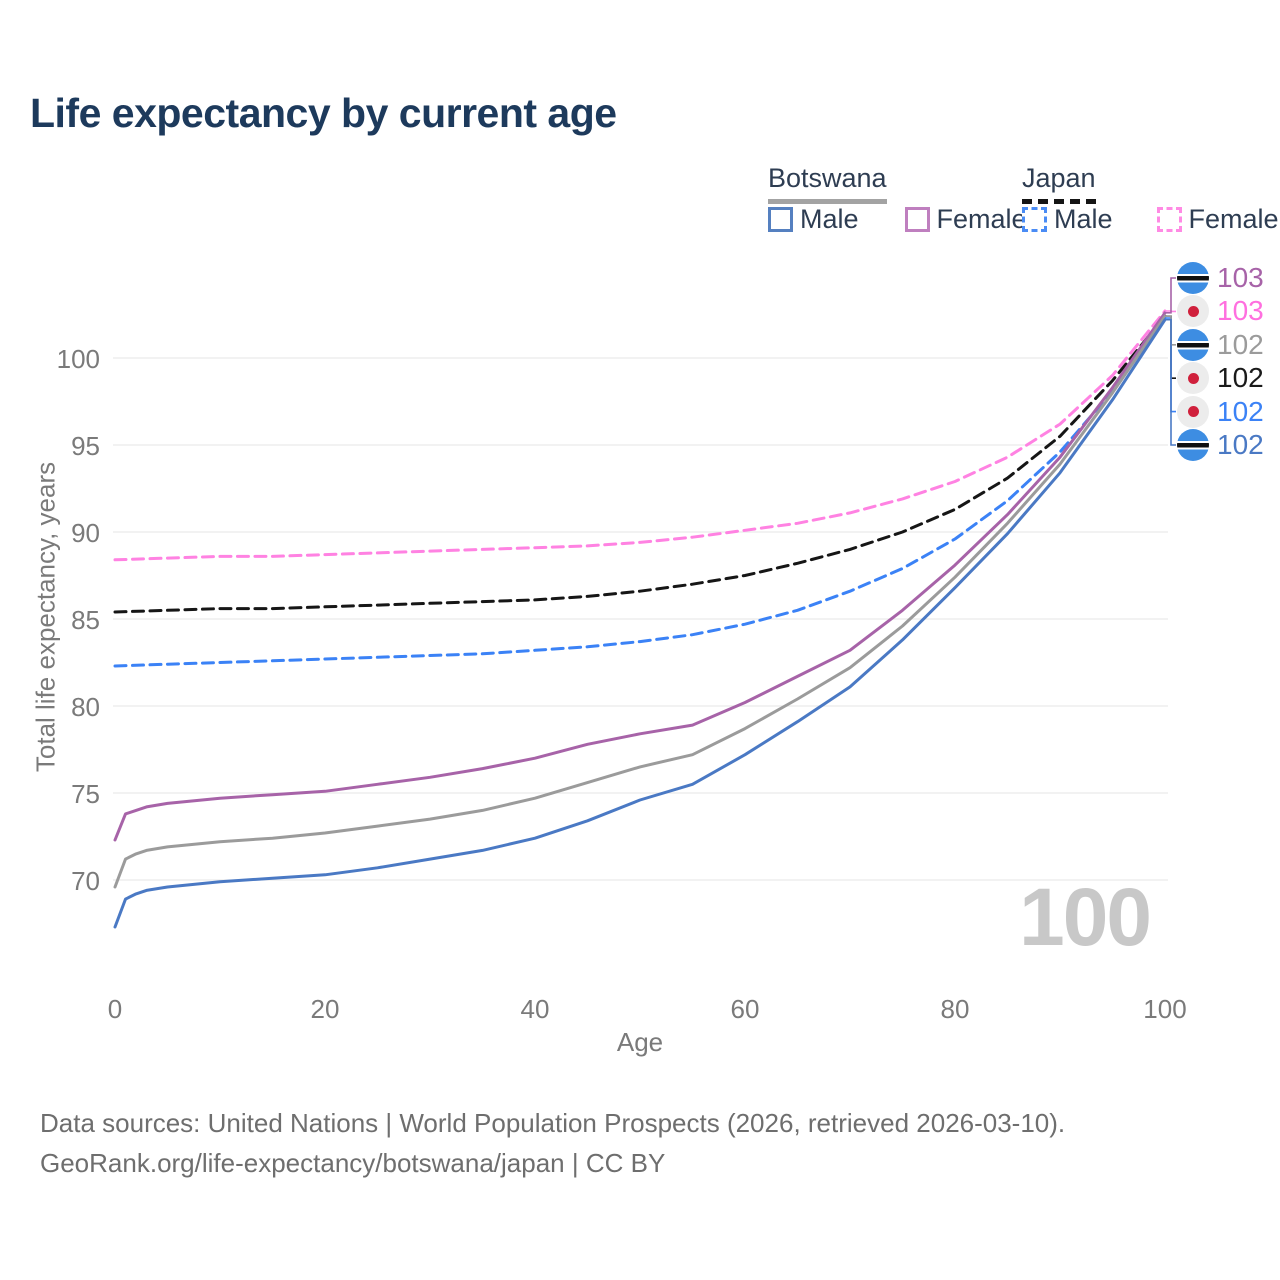 This screenshot has width=1280, height=1280. What do you see at coordinates (955, 1009) in the screenshot?
I see `x-tick-80: 80` at bounding box center [955, 1009].